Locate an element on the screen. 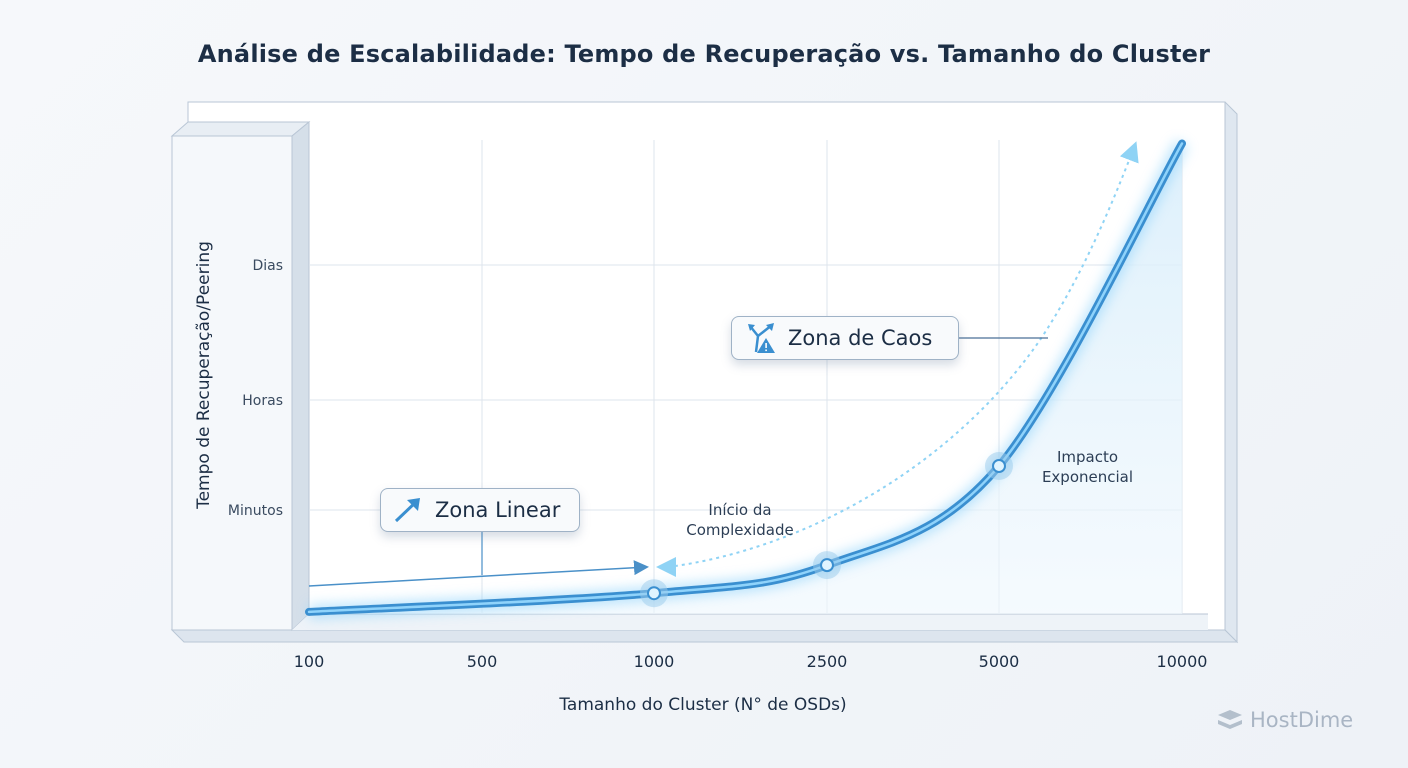 The height and width of the screenshot is (768, 1408). zona-caos-label: Zona de Caos is located at coordinates (860, 338).